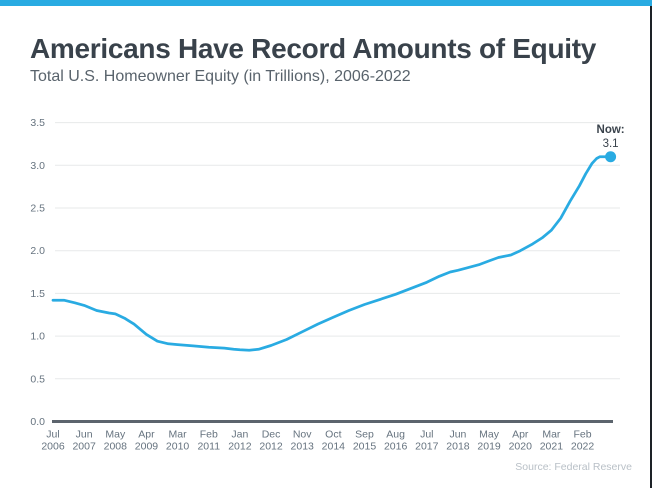  I want to click on y-tick-label: 0.0, so click(37, 422).